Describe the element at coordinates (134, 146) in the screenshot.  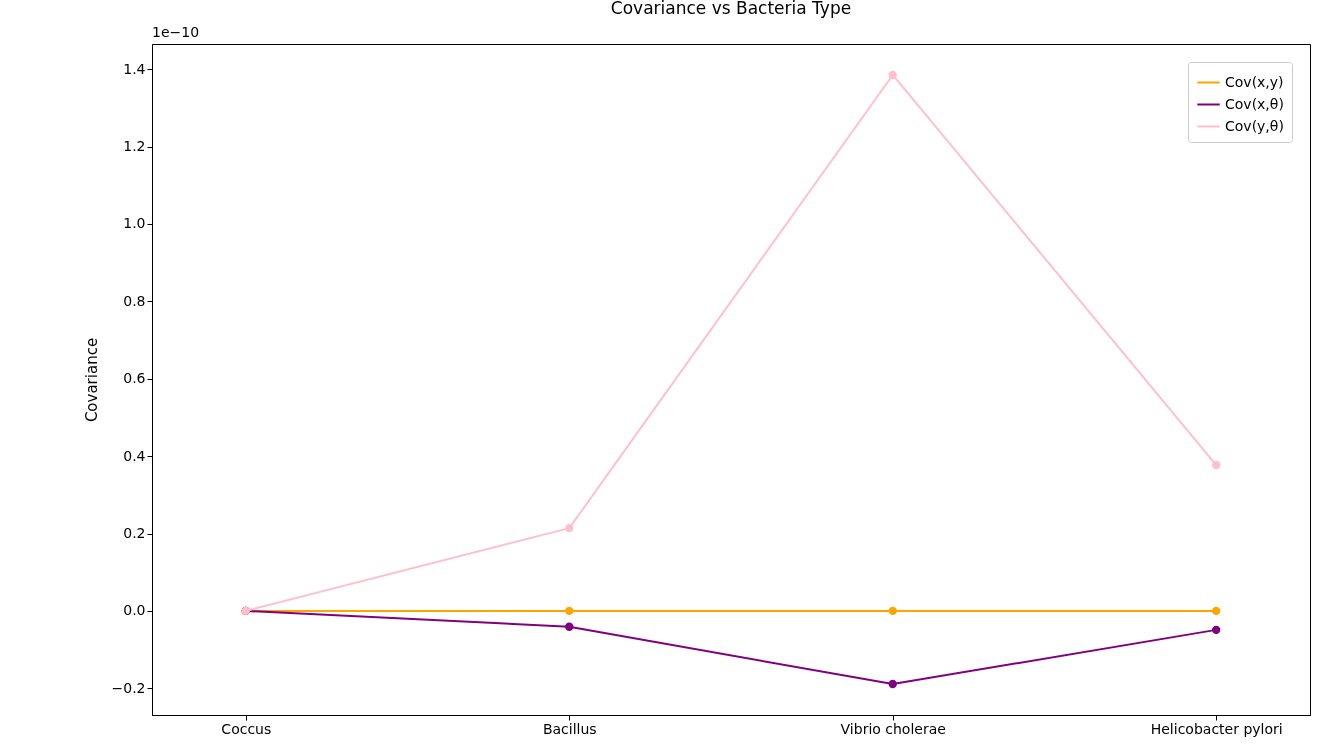
I see `y-tick-label: 1.2` at that location.